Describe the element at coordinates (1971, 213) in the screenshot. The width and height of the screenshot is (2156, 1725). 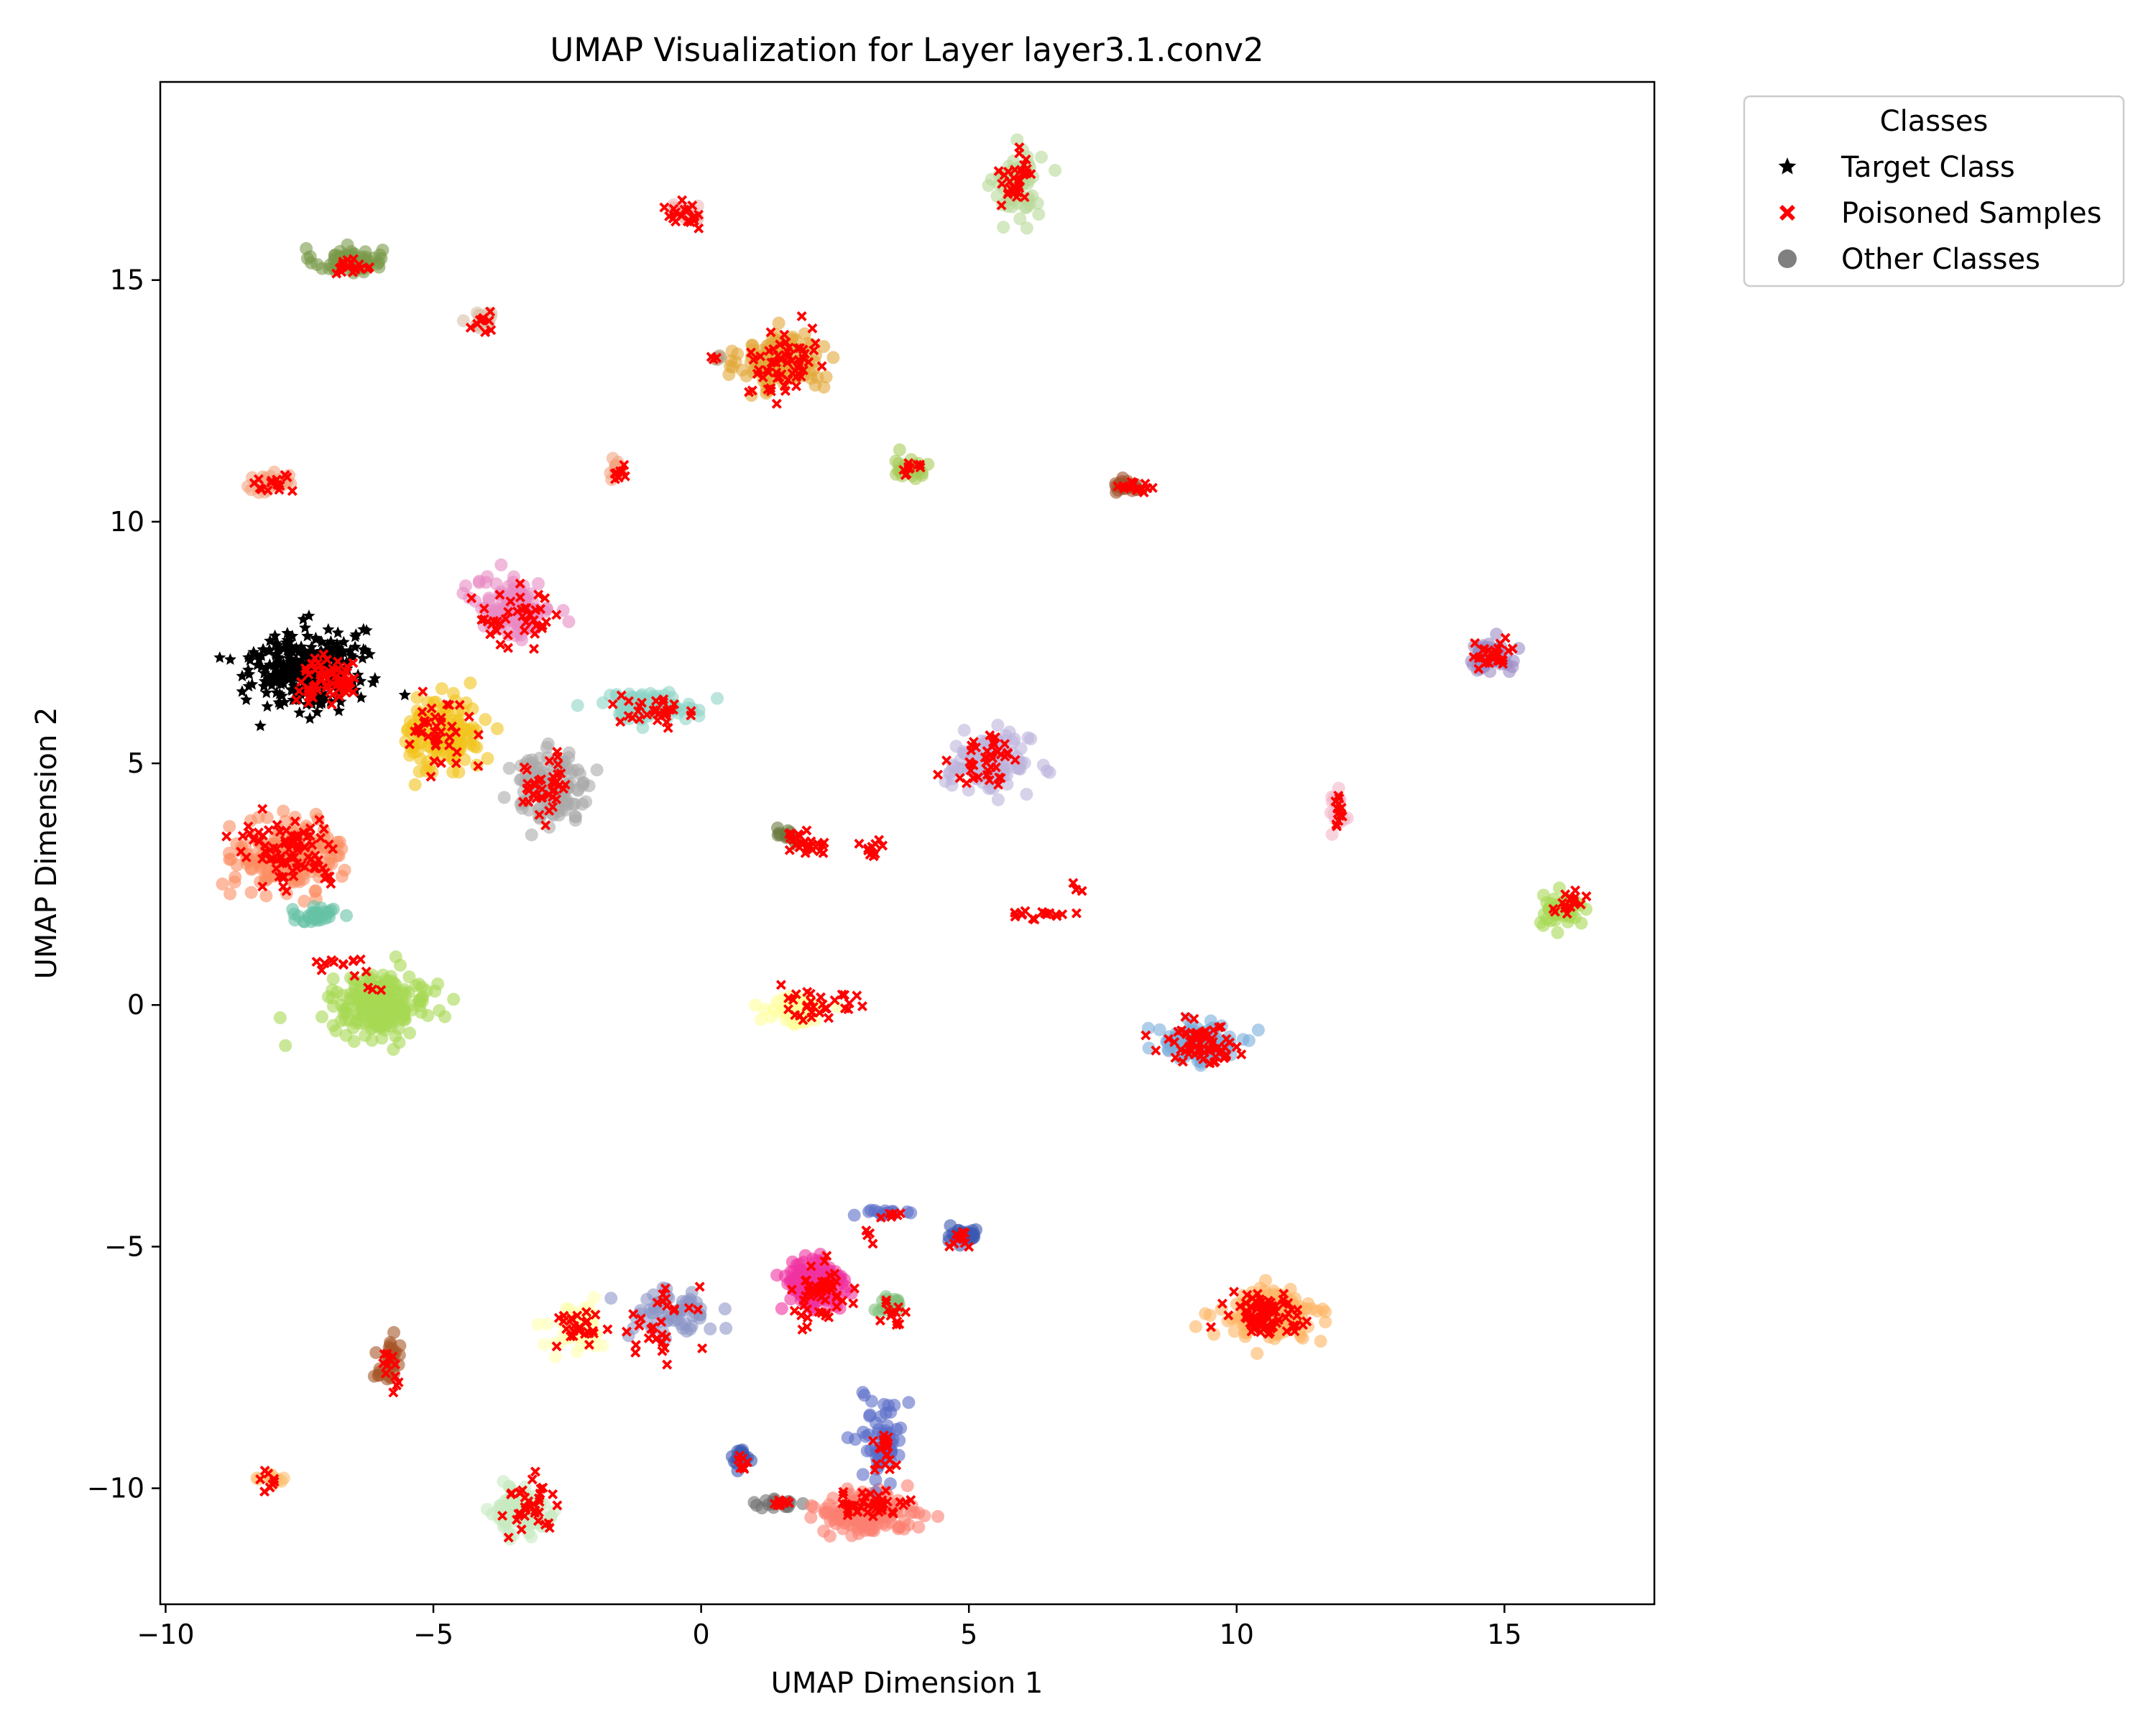
I see `legend-label: Poisoned Samples` at that location.